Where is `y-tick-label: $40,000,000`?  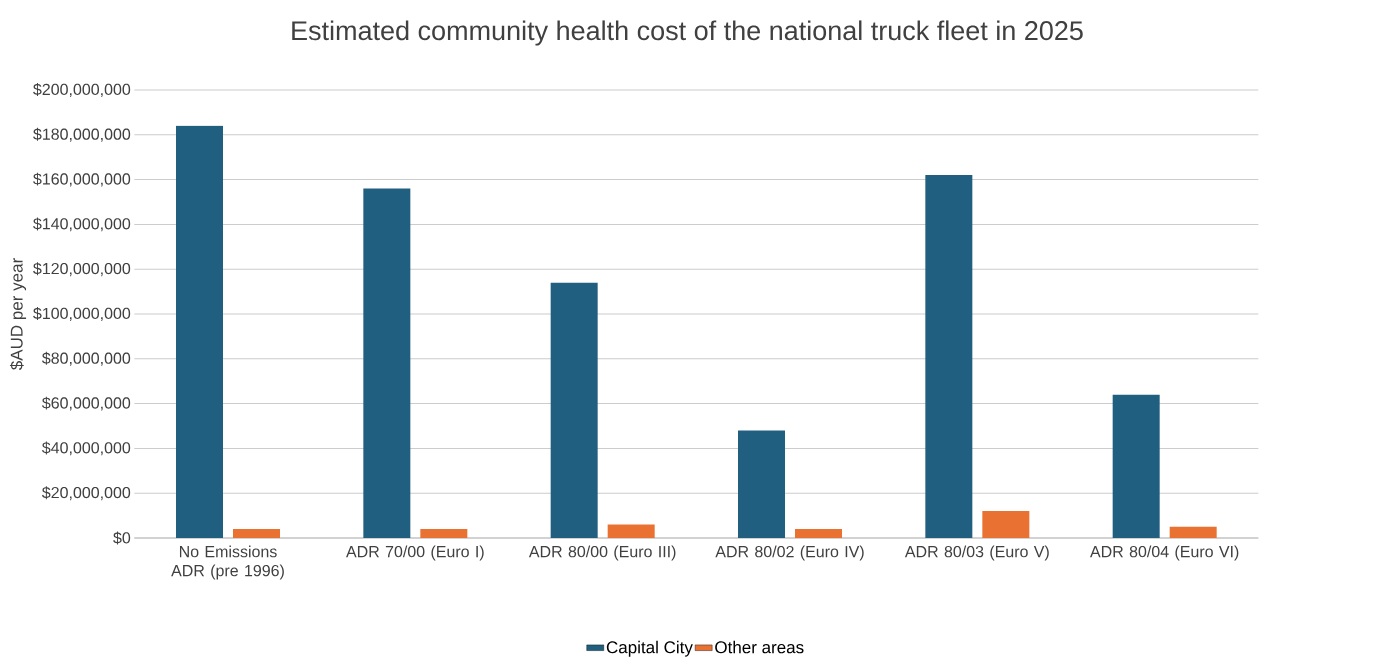
y-tick-label: $40,000,000 is located at coordinates (86, 448).